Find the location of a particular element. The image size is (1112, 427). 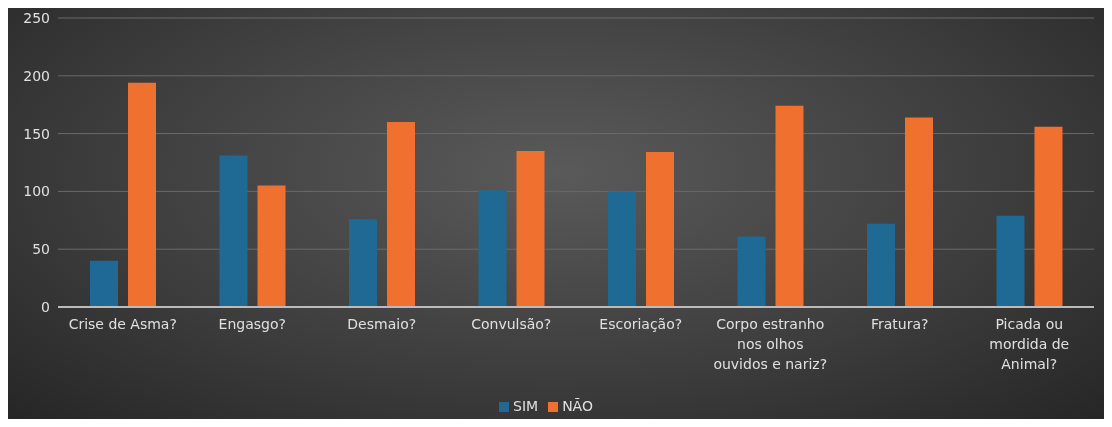

y-tick-label: 200 is located at coordinates (36, 75).